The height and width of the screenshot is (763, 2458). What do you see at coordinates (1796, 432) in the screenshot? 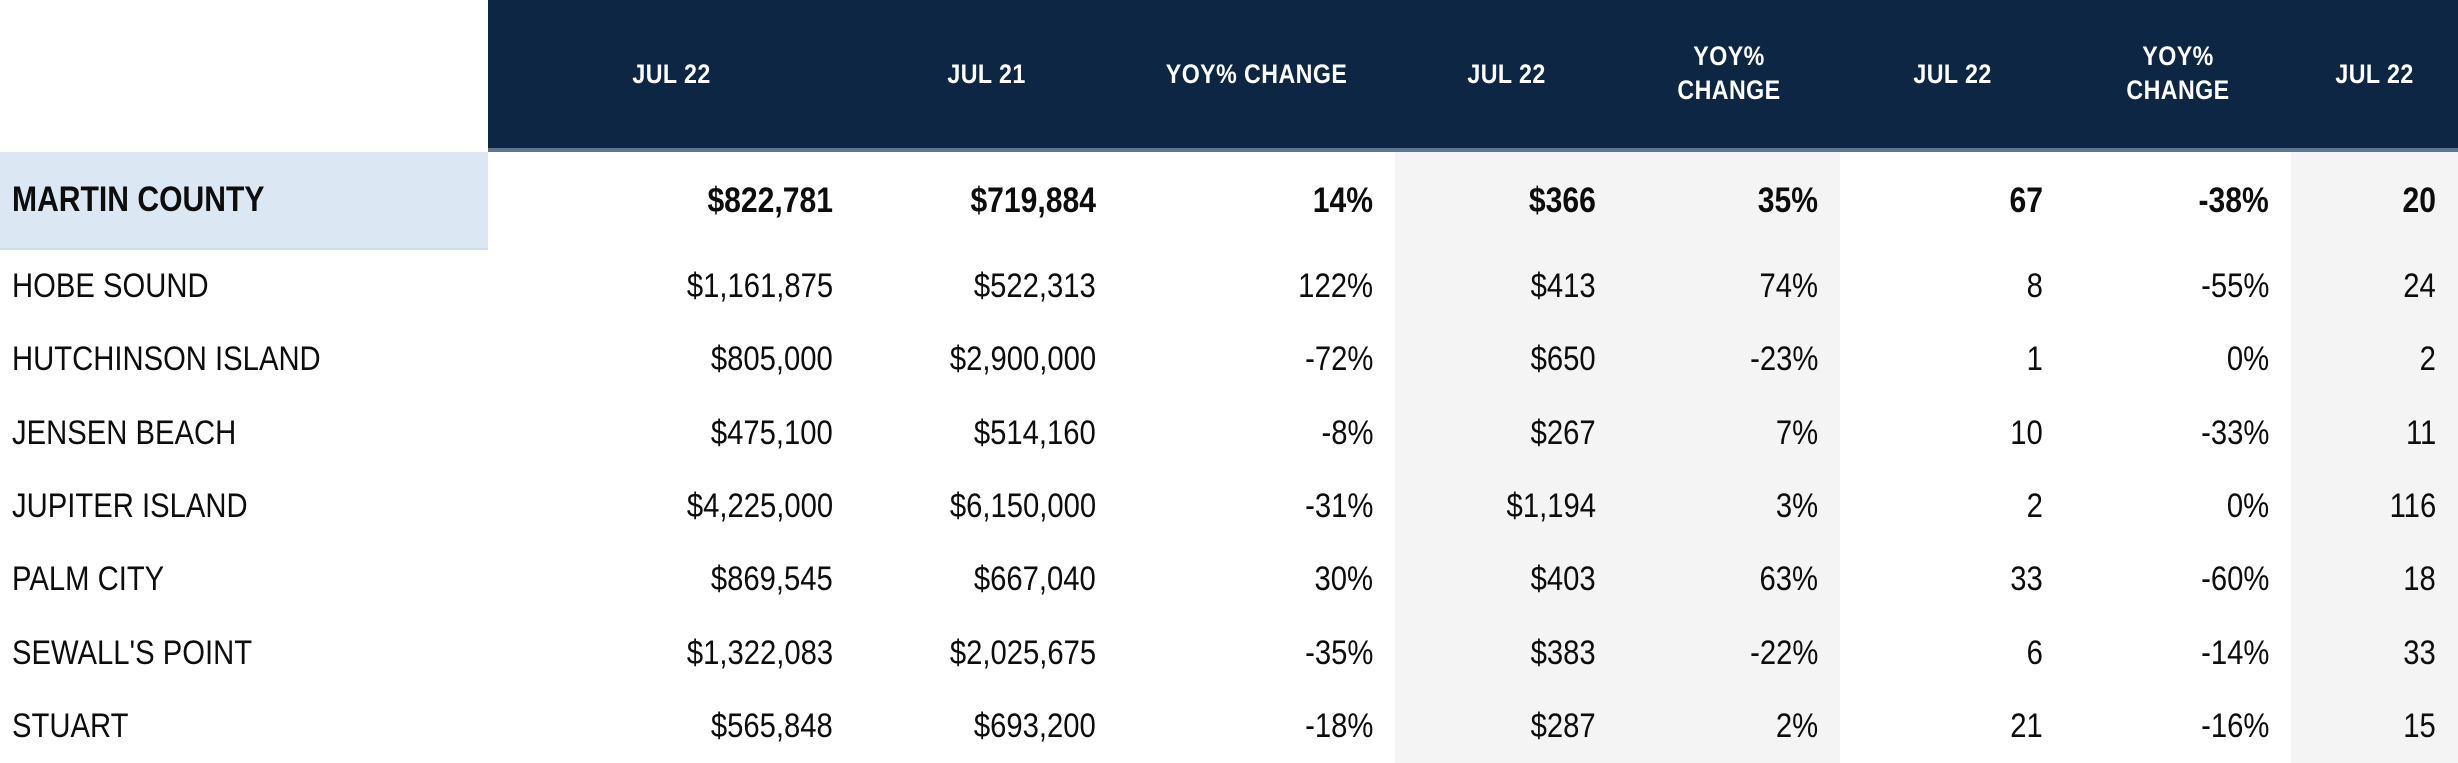
I see `value-cell-text: 7%` at bounding box center [1796, 432].